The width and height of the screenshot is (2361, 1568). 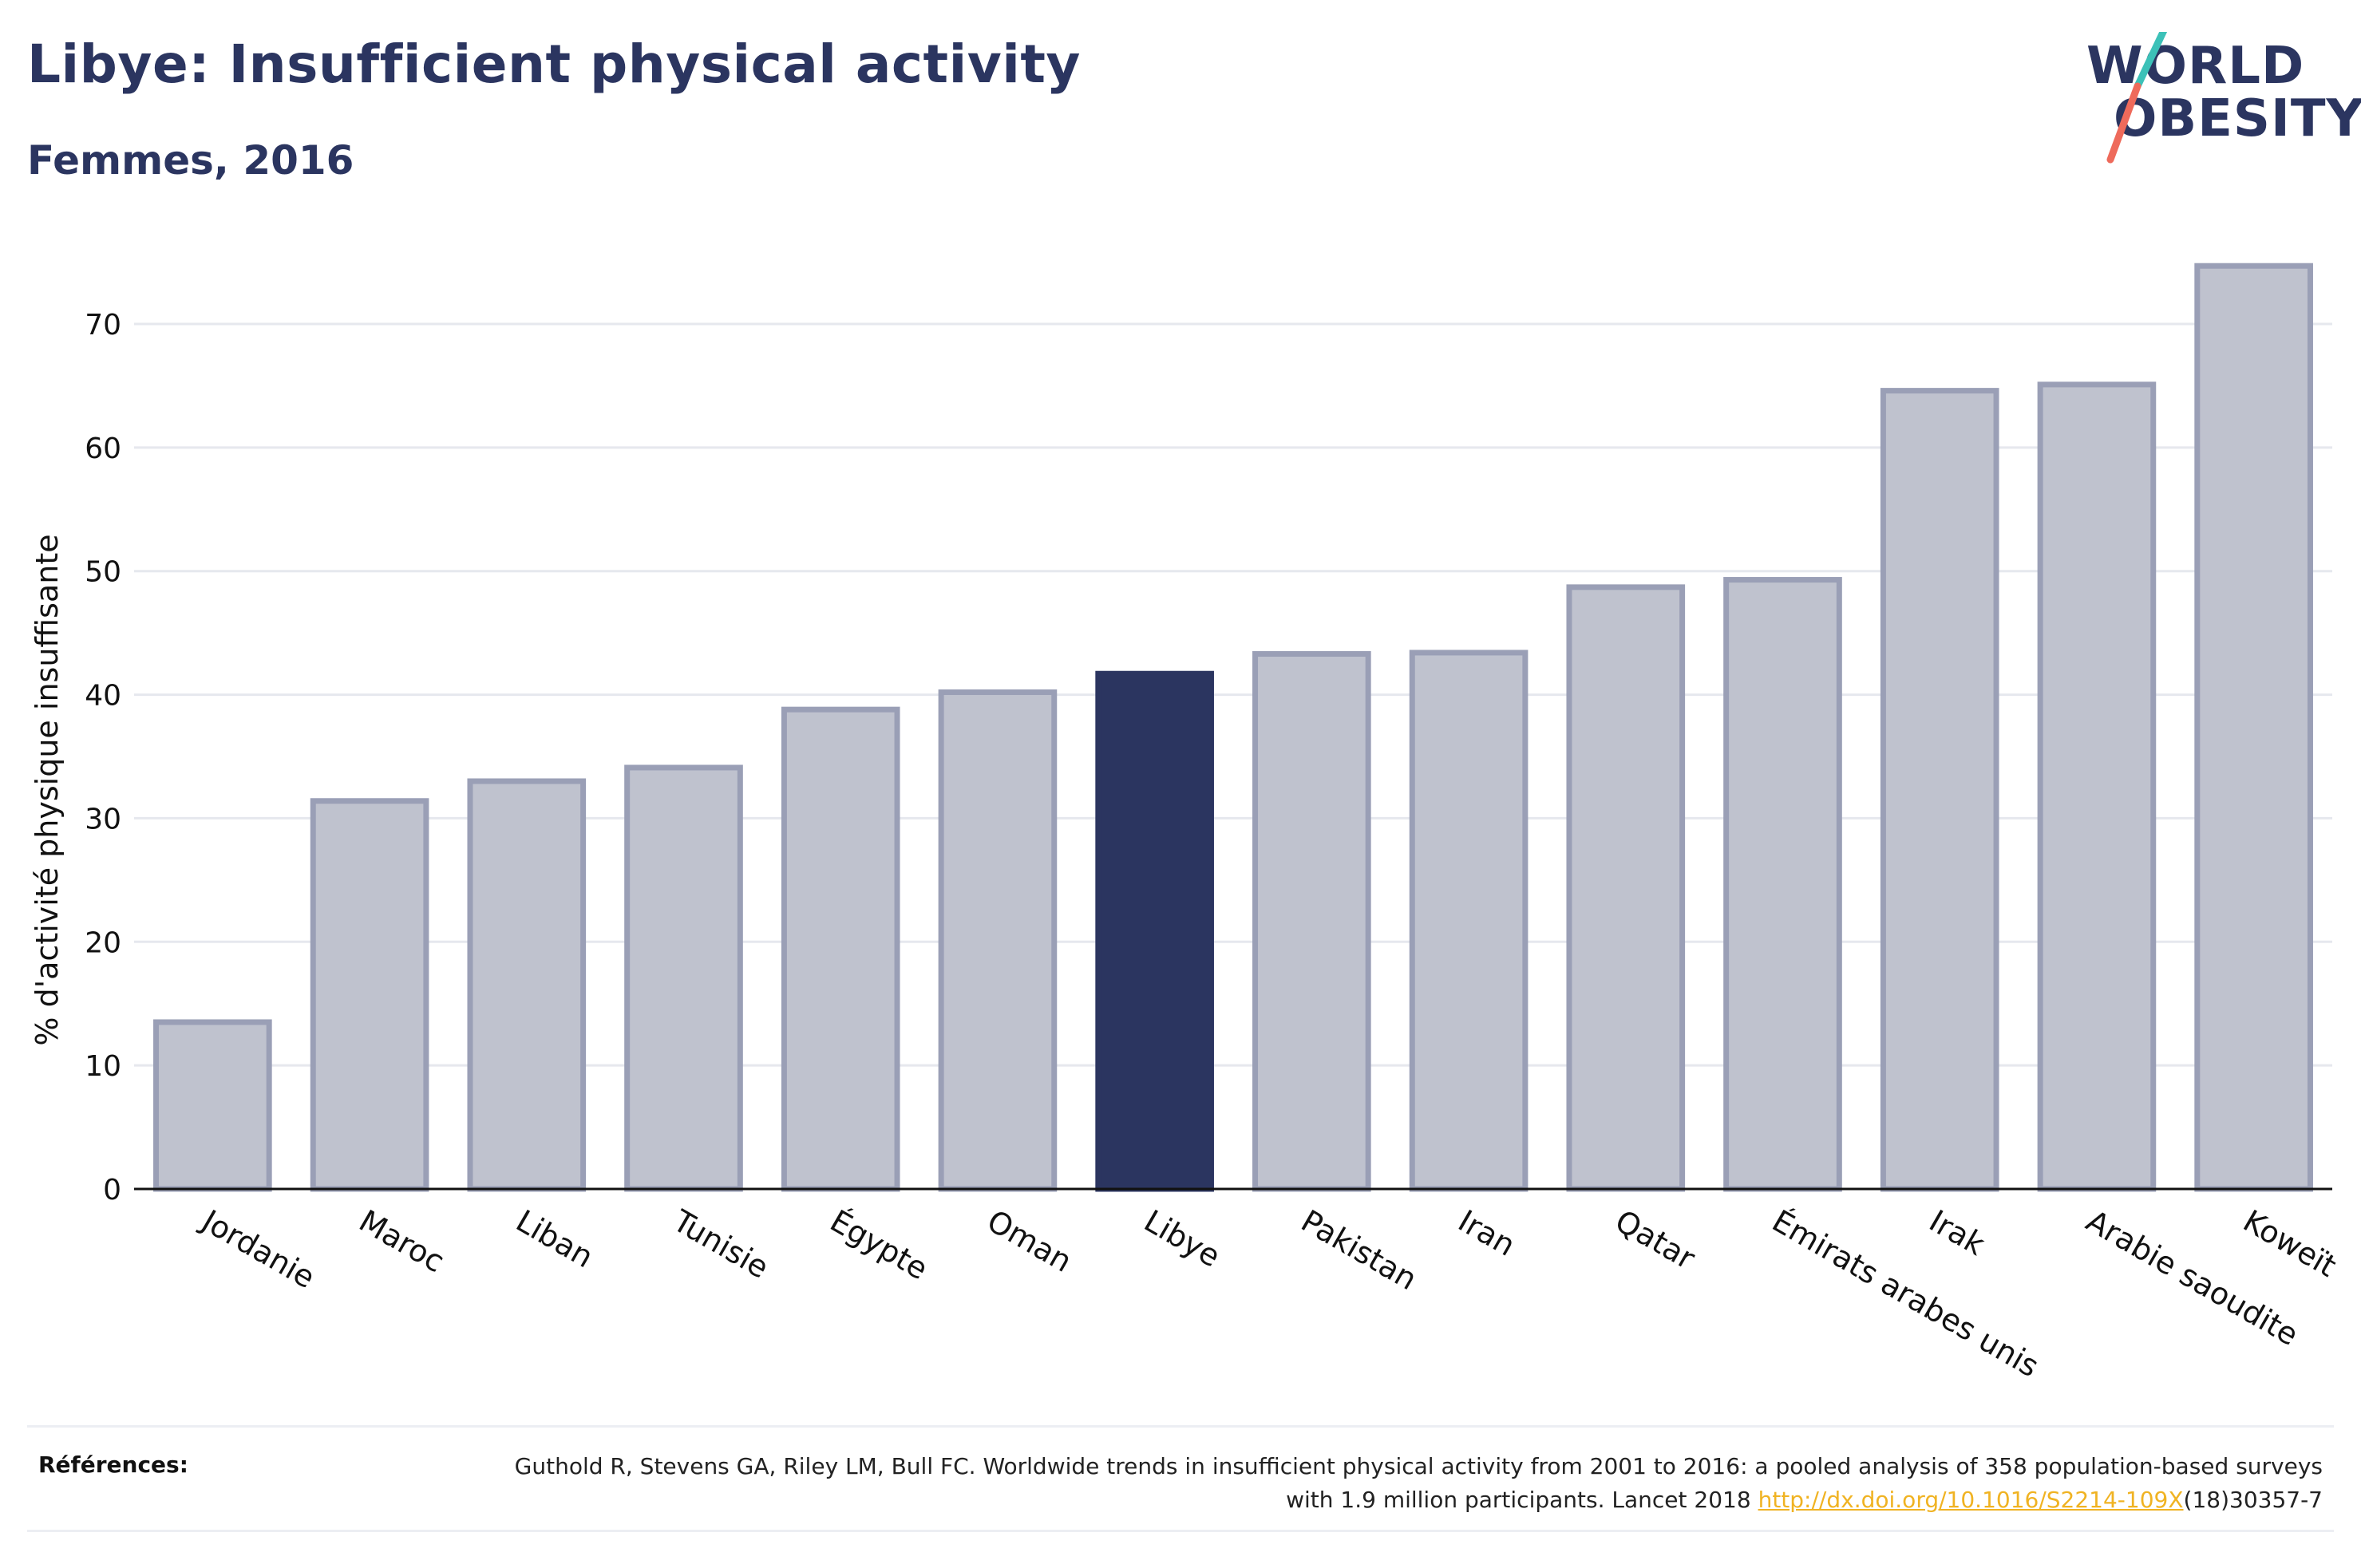 I want to click on x-tick-label: Irak, so click(x=1957, y=1232).